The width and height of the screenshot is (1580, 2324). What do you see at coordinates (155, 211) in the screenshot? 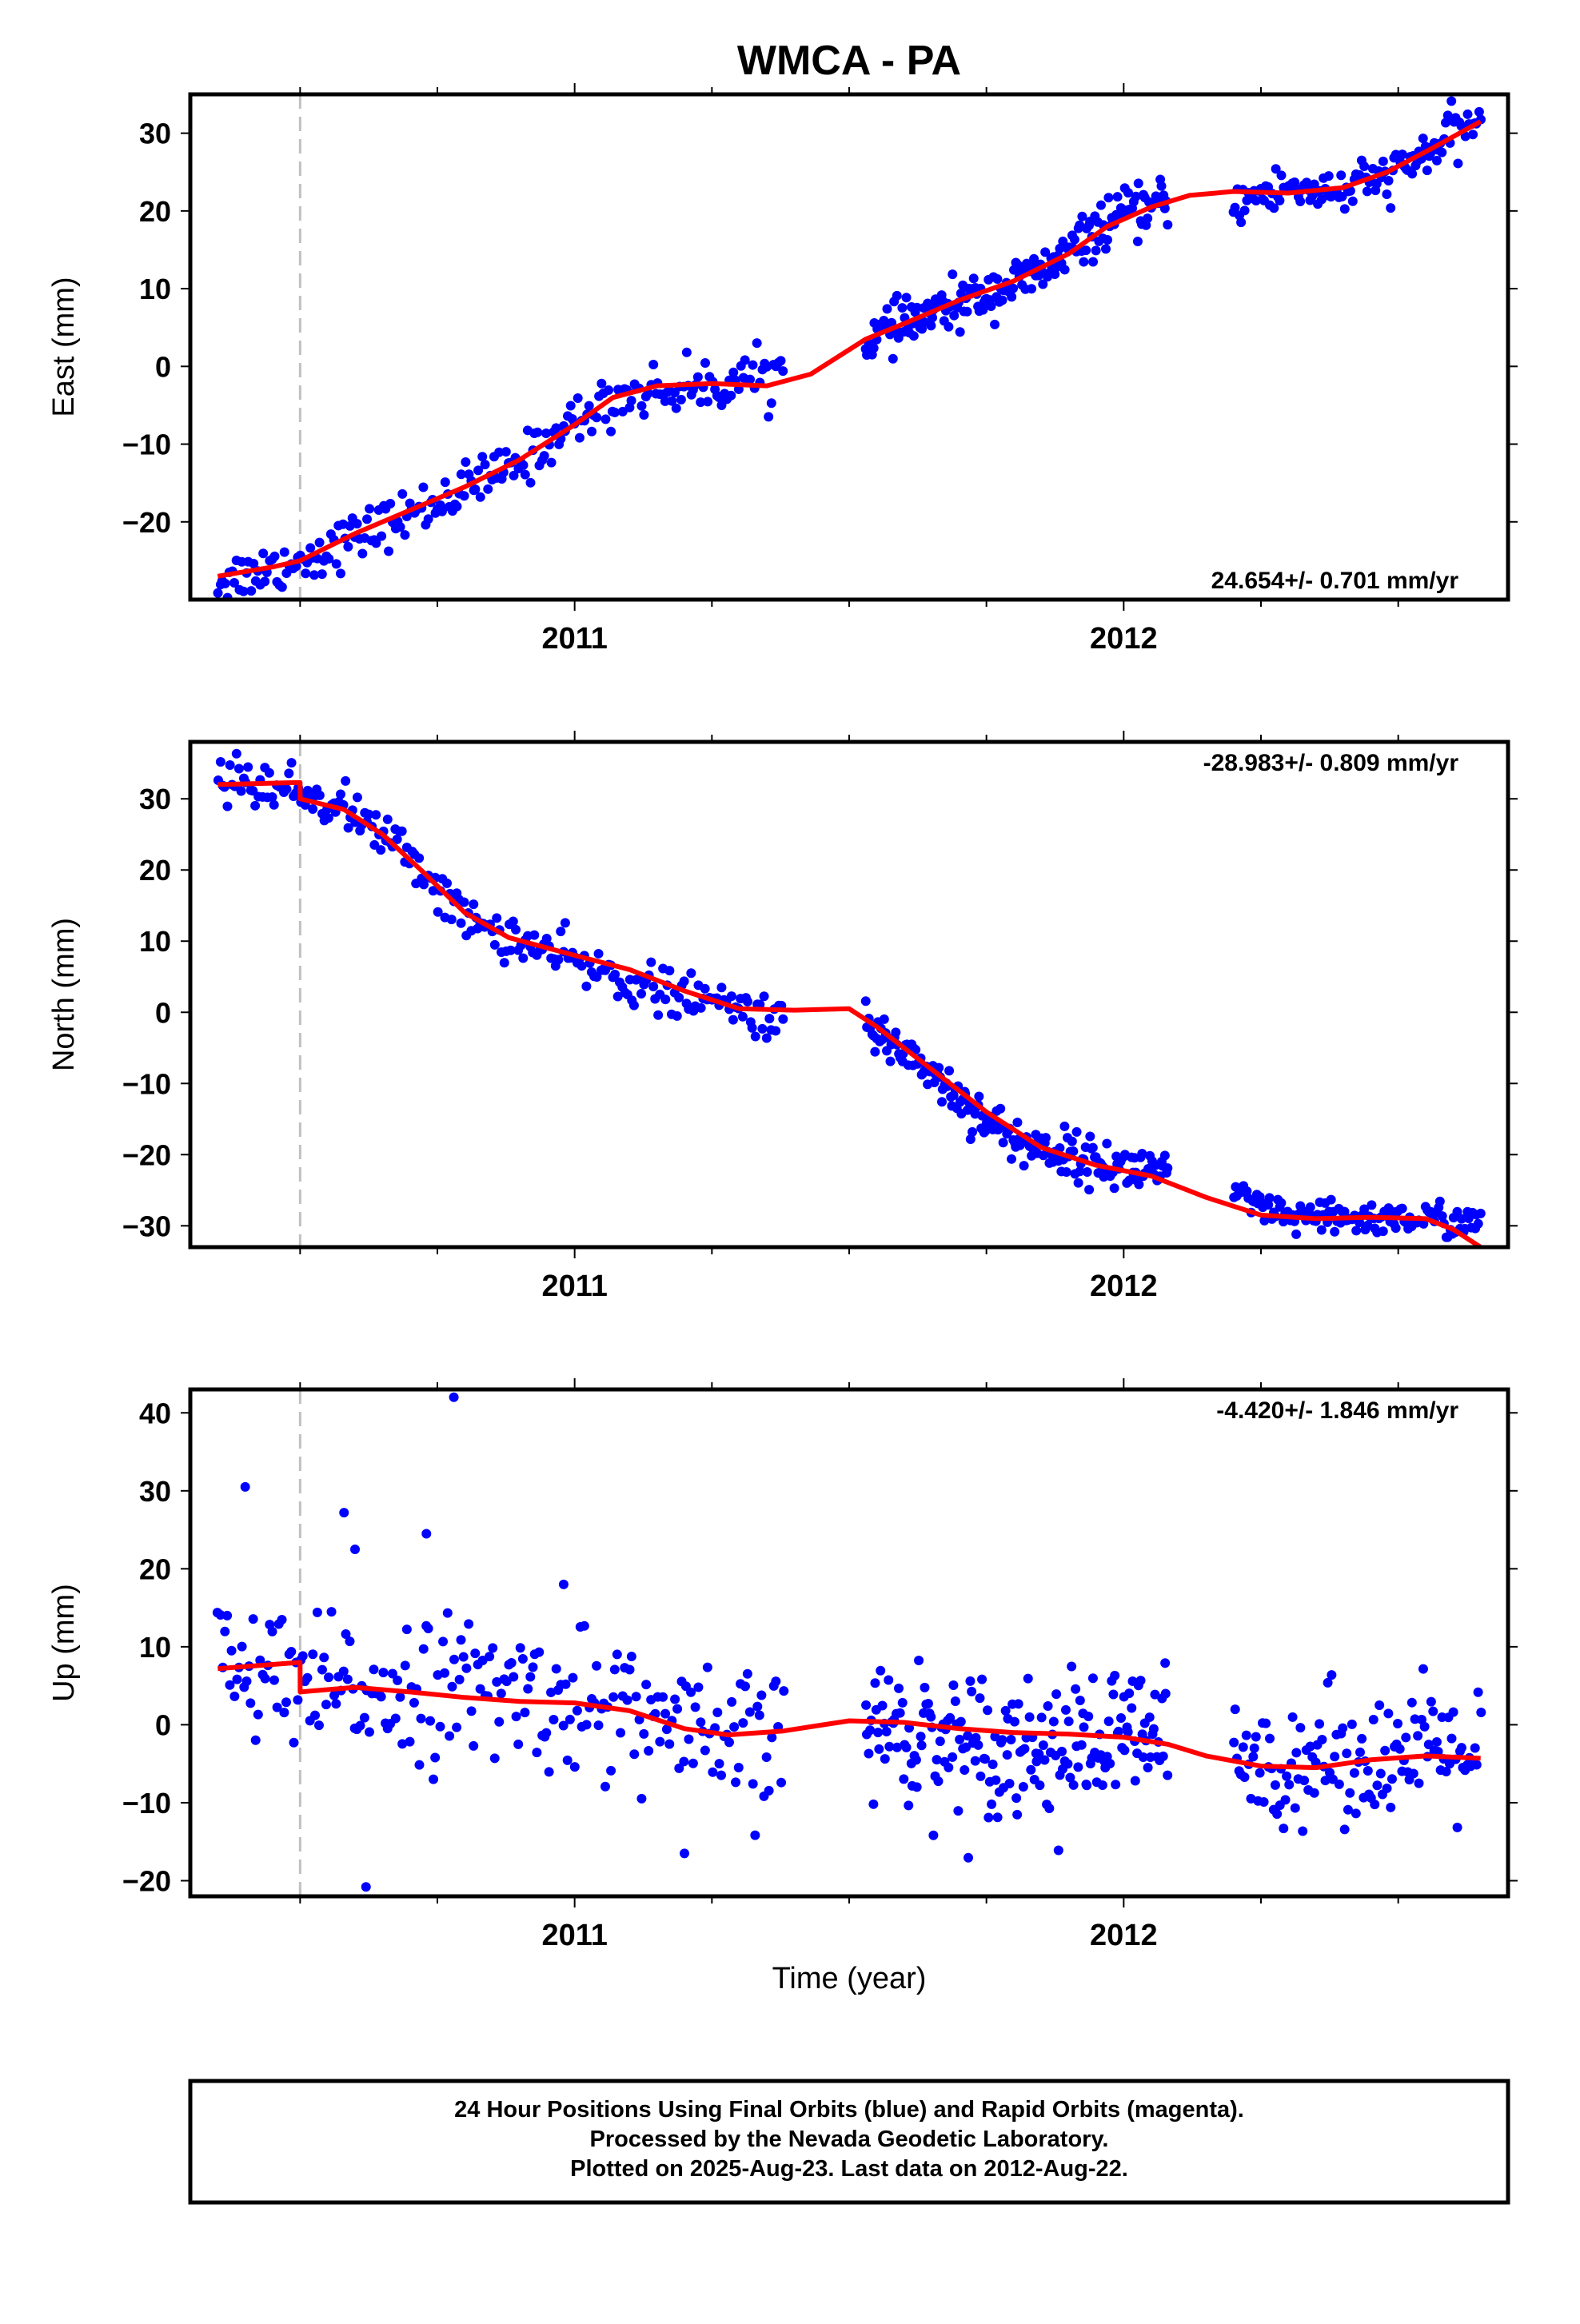
I see `east-y-tick-label: 20` at bounding box center [155, 211].